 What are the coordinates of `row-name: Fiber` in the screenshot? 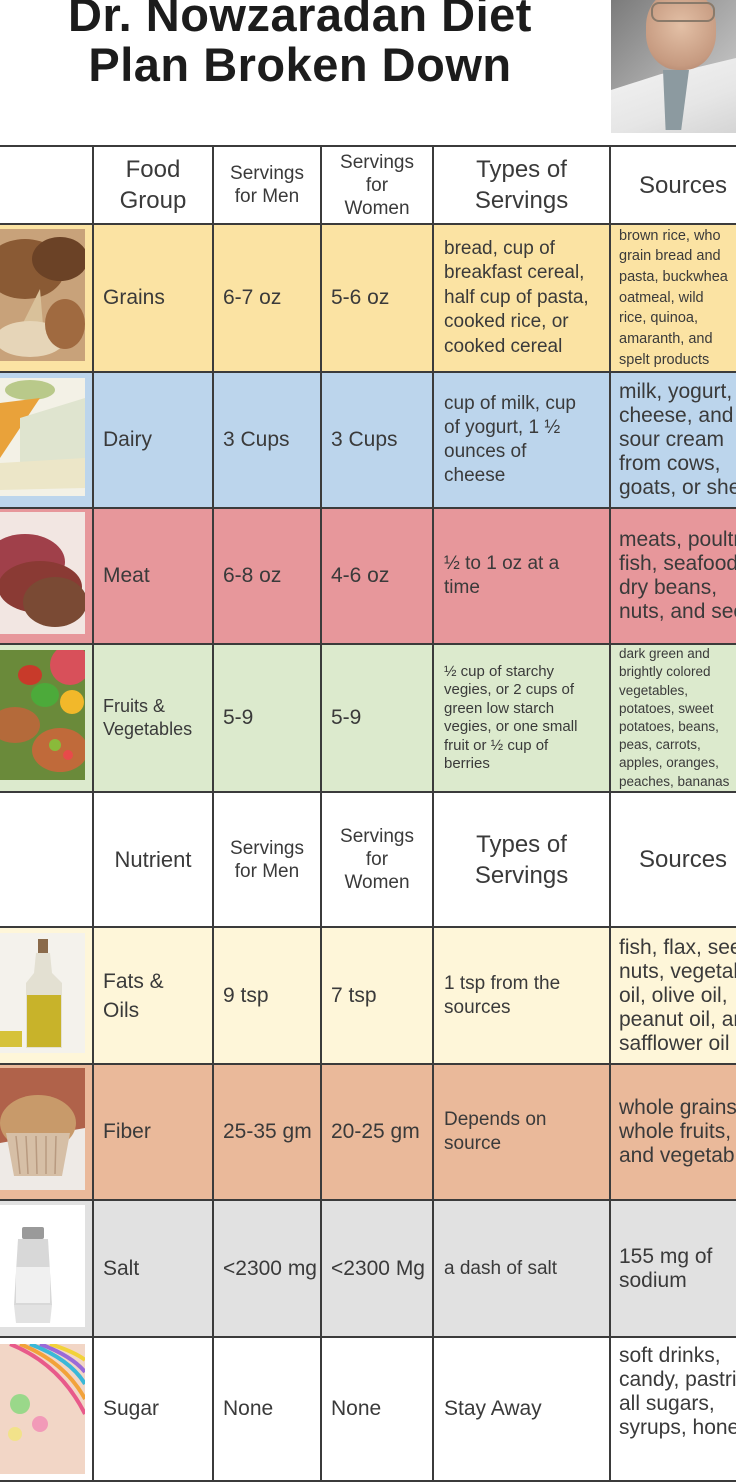 It's located at (153, 1132).